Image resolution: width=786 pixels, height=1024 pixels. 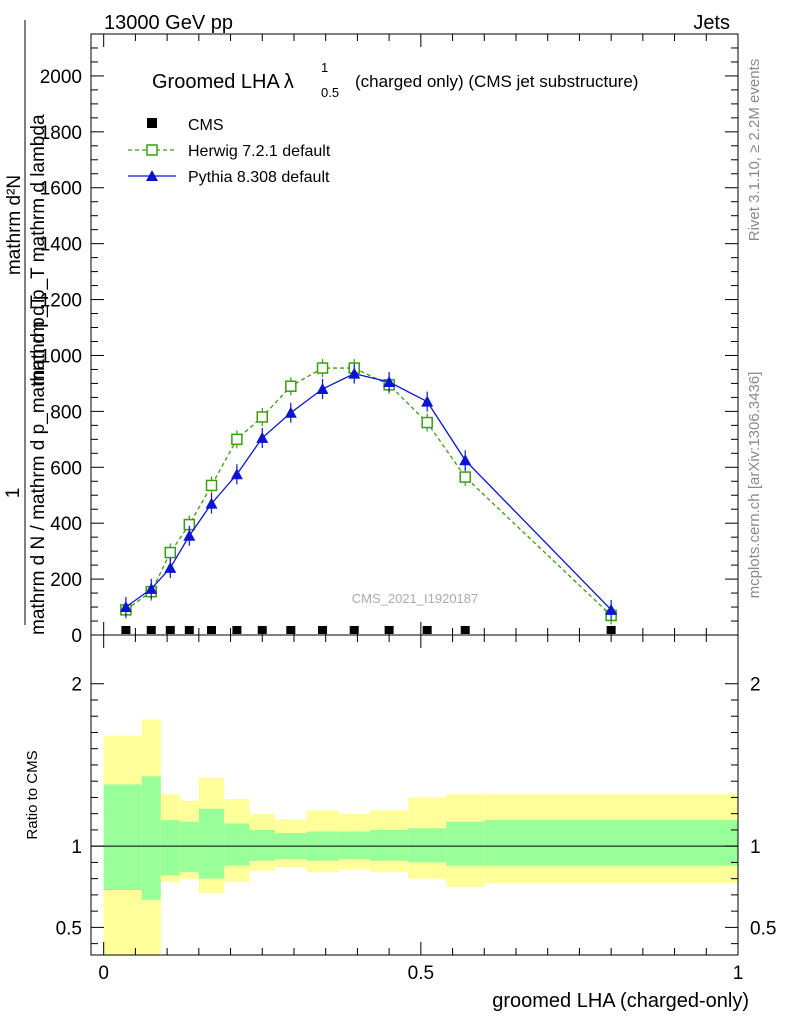 I want to click on y-tick-label: 0, so click(x=76, y=636).